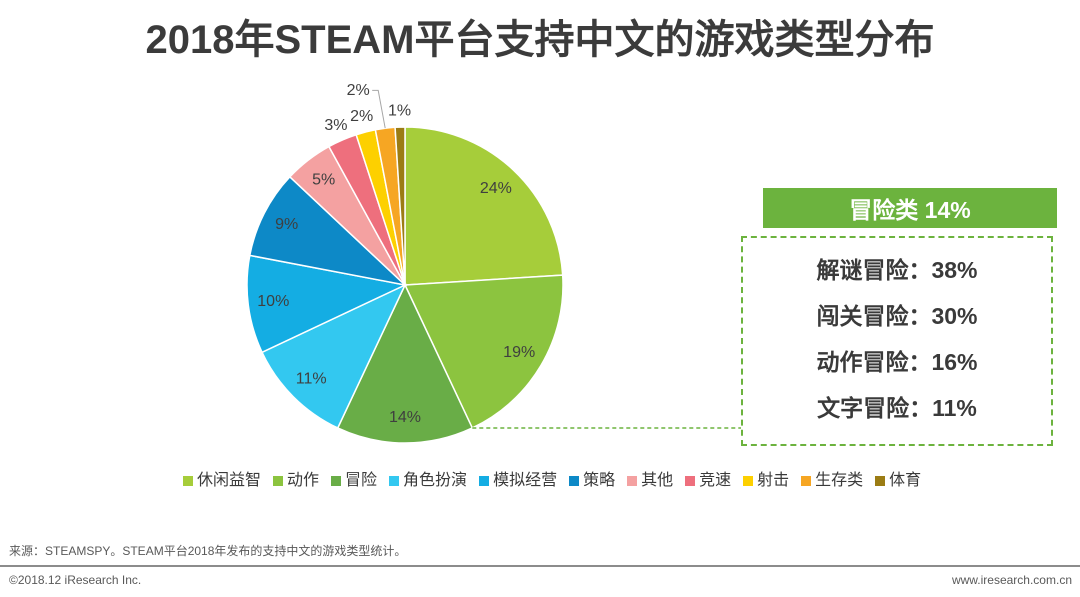 This screenshot has width=1080, height=597. I want to click on legend-item-4: 角色扮演, so click(428, 481).